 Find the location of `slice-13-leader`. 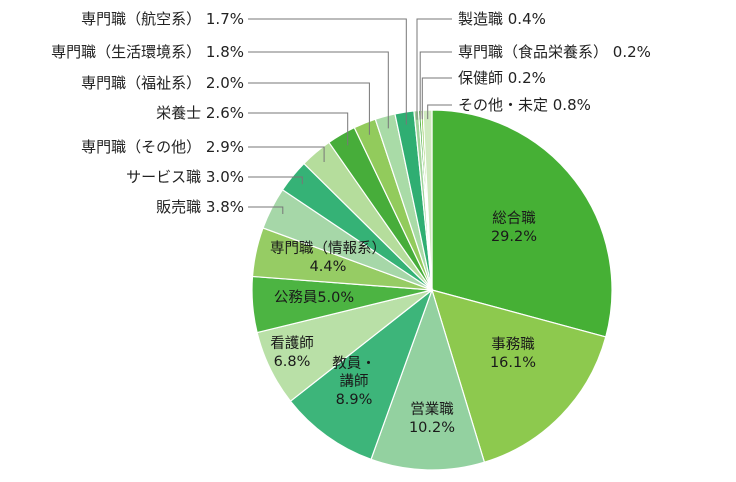

slice-13-leader is located at coordinates (327, 71).